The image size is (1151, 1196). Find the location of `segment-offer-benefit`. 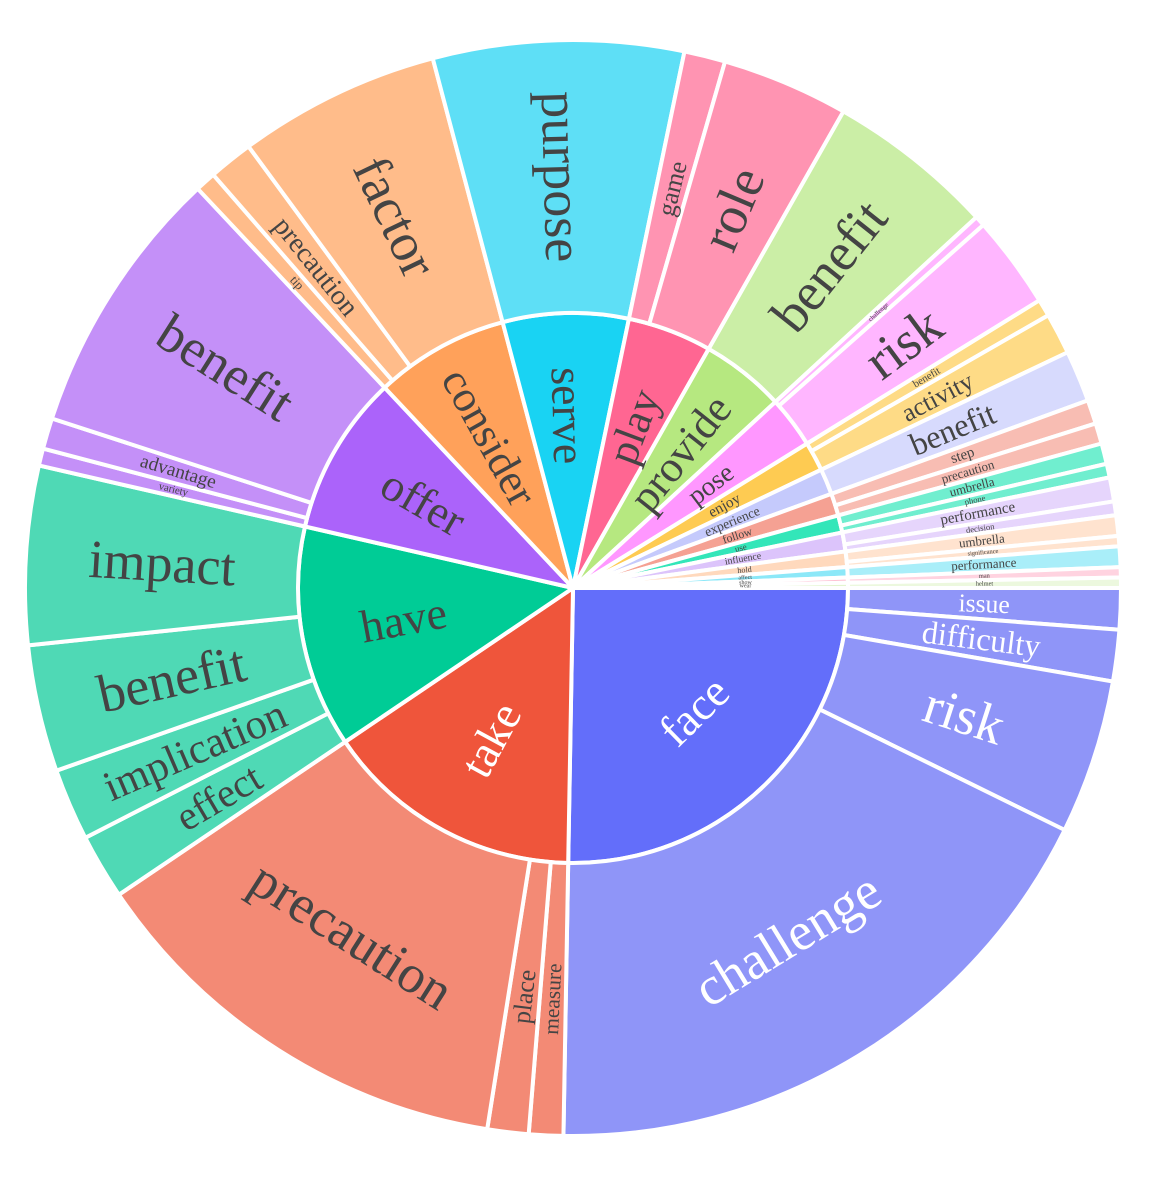

segment-offer-benefit is located at coordinates (218, 345).